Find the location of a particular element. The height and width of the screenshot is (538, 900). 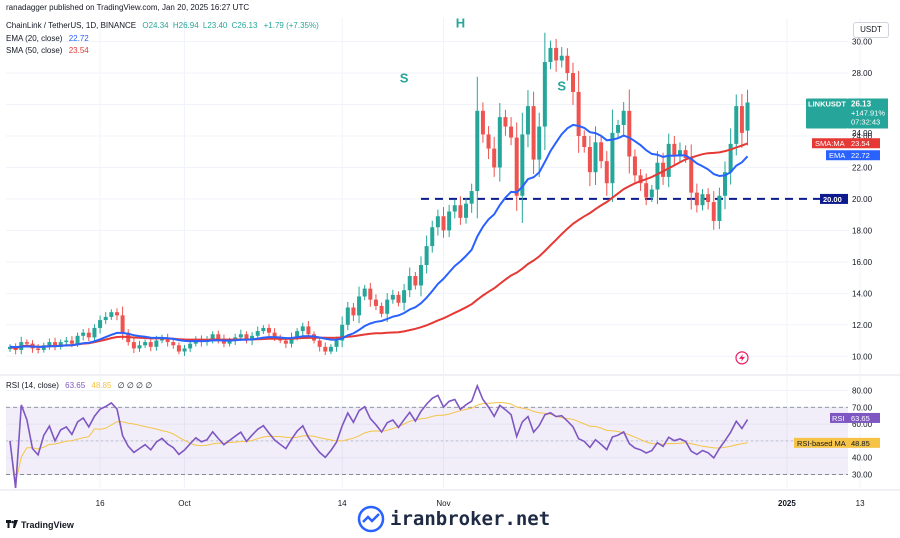

currency-button: USDT is located at coordinates (871, 30).